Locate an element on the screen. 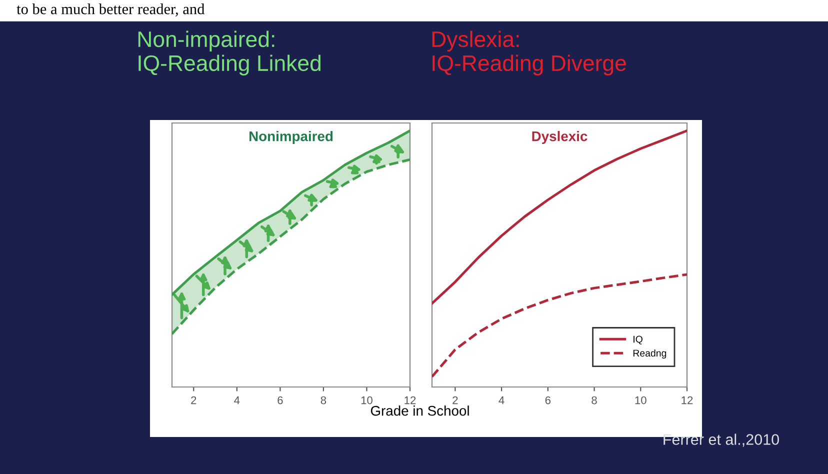 This screenshot has height=474, width=828. text: Ferrer et al.,2010 is located at coordinates (721, 440).